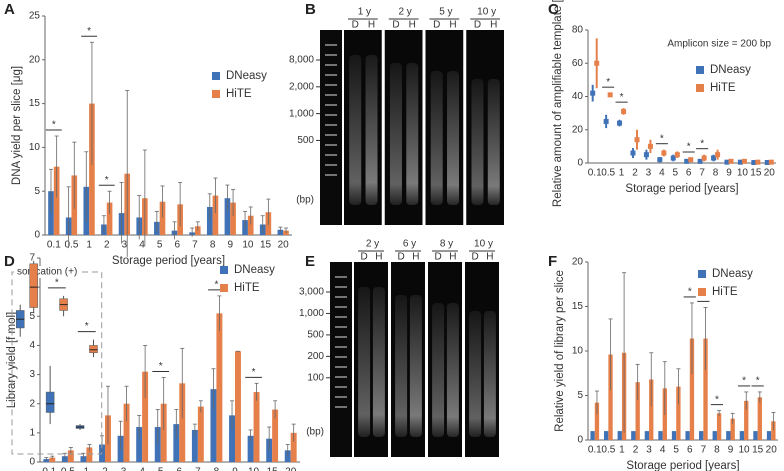  Describe the element at coordinates (578, 30) in the screenshot. I see `y-tick-label: 80` at that location.